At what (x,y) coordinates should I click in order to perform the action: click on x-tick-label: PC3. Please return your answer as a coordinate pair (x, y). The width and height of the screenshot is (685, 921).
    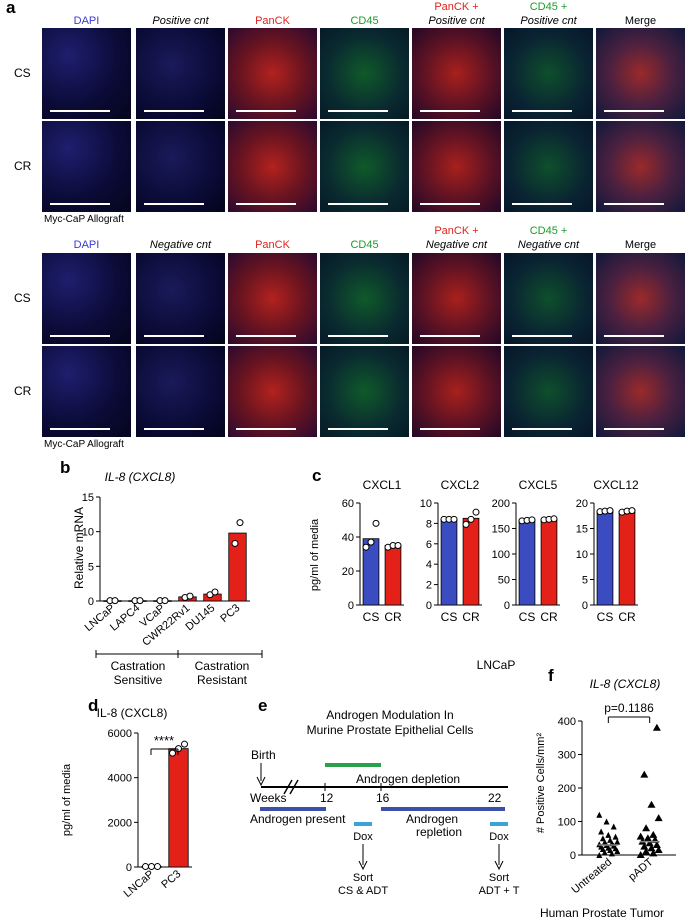
    Looking at the image, I should click on (171, 879).